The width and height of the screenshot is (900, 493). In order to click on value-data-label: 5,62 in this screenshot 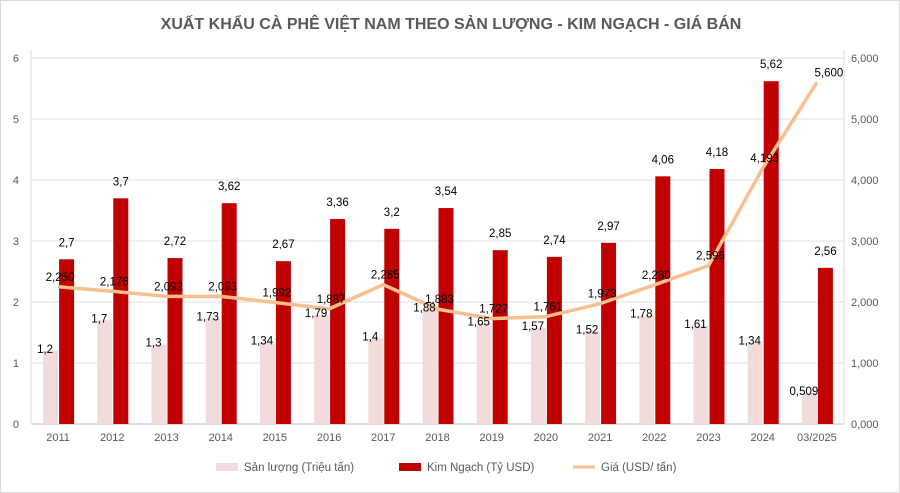, I will do `click(771, 65)`.